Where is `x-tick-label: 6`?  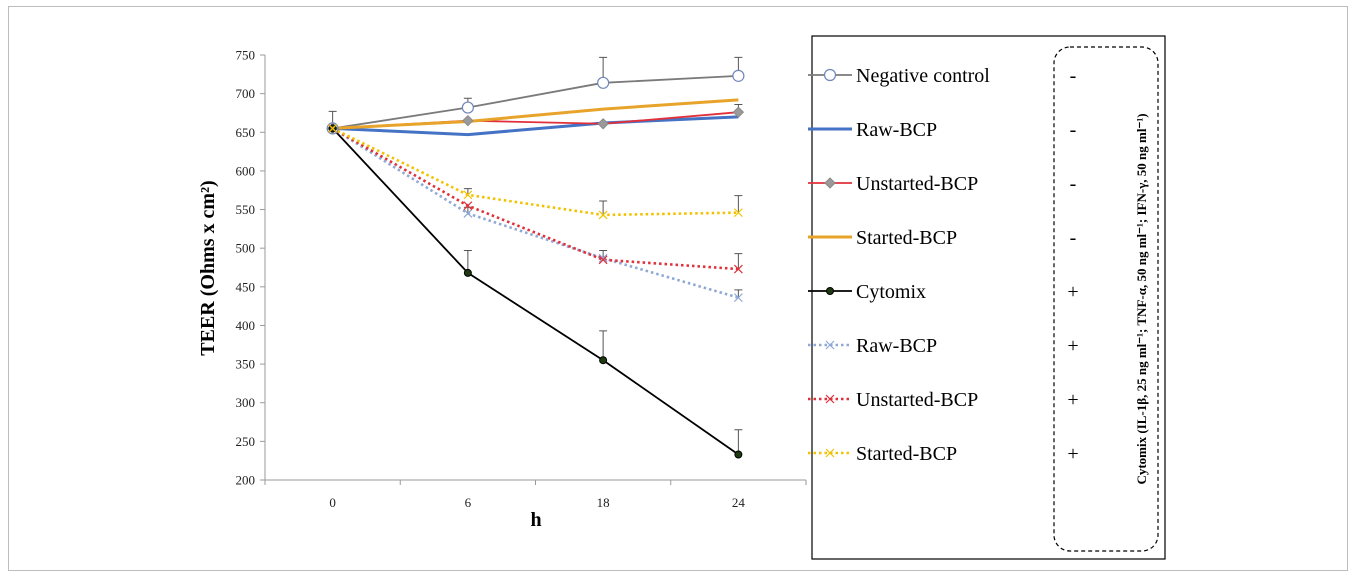 x-tick-label: 6 is located at coordinates (468, 502).